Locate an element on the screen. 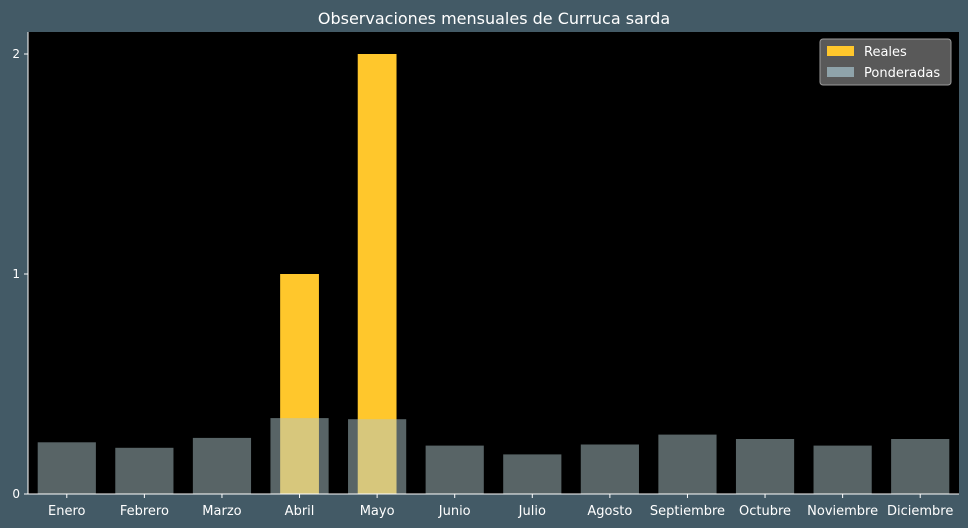 The height and width of the screenshot is (528, 968). y-tick-label-2: 2 is located at coordinates (16, 54).